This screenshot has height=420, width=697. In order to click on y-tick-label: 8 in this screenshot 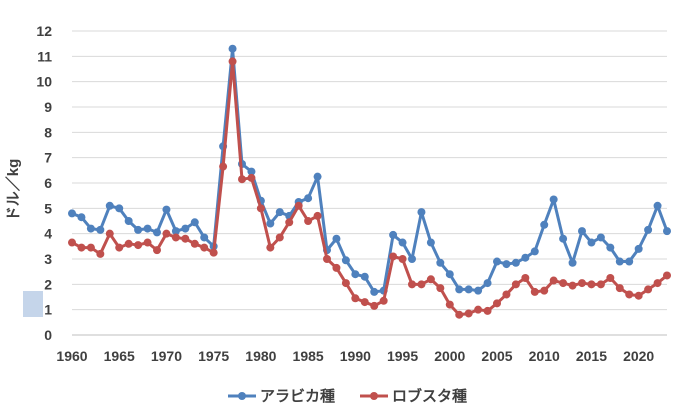, I will do `click(48, 132)`.